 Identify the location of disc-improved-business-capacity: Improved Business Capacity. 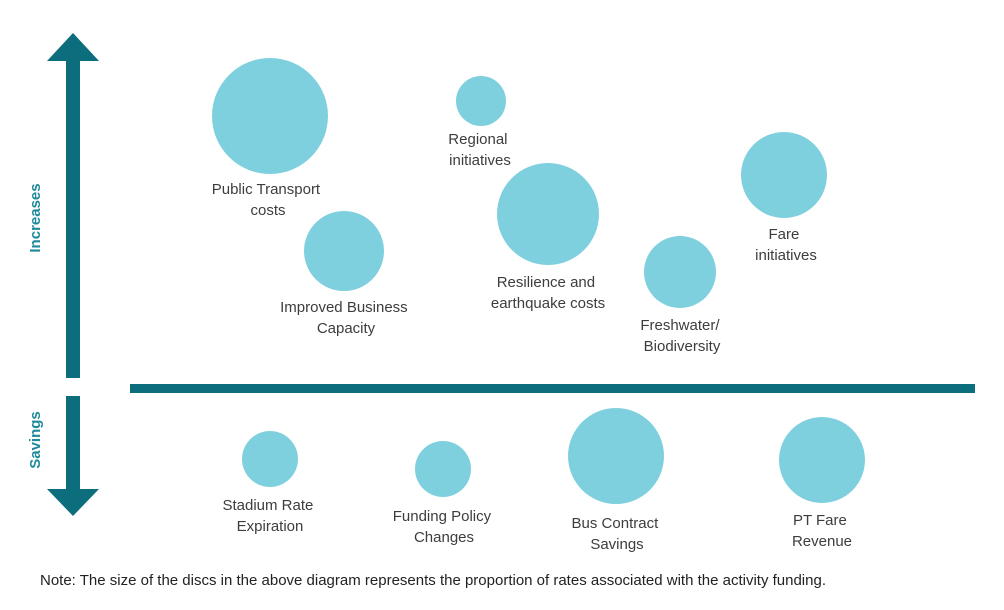
(346, 274).